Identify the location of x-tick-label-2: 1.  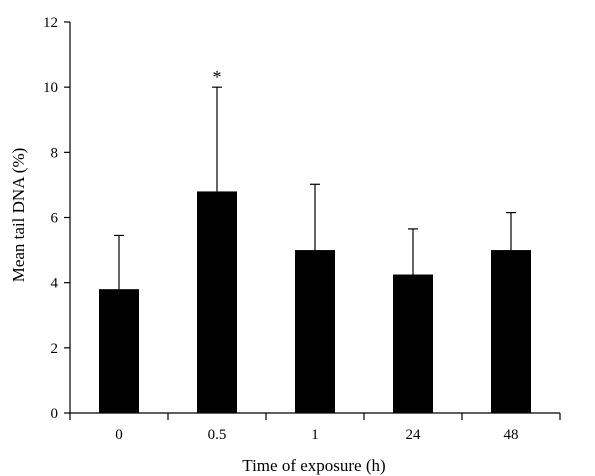
(315, 435).